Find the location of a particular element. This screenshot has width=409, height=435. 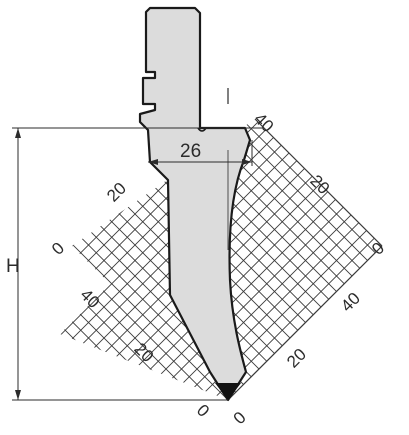

scale-label-right-lower-20: 20 is located at coordinates (296, 358).